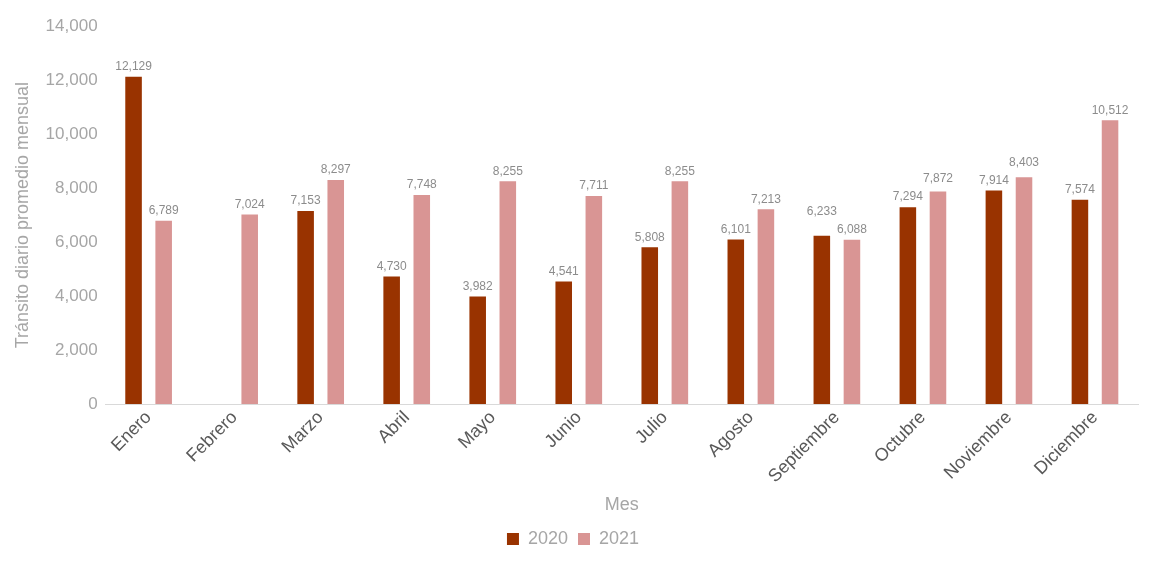 The height and width of the screenshot is (567, 1170). Describe the element at coordinates (305, 200) in the screenshot. I see `data-label: 7,153` at that location.